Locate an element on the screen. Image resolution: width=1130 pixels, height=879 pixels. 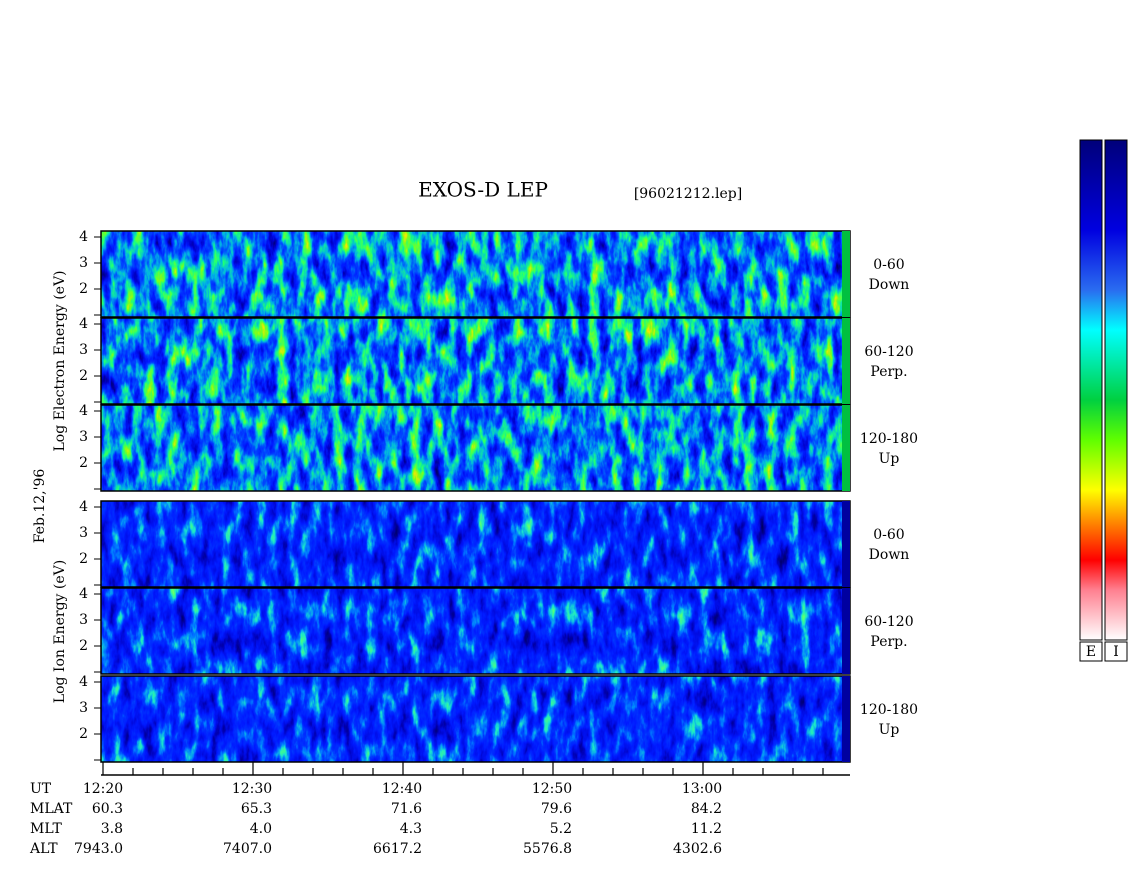
y-axis-label: Log Ion Energy (eV) is located at coordinates (60, 631).